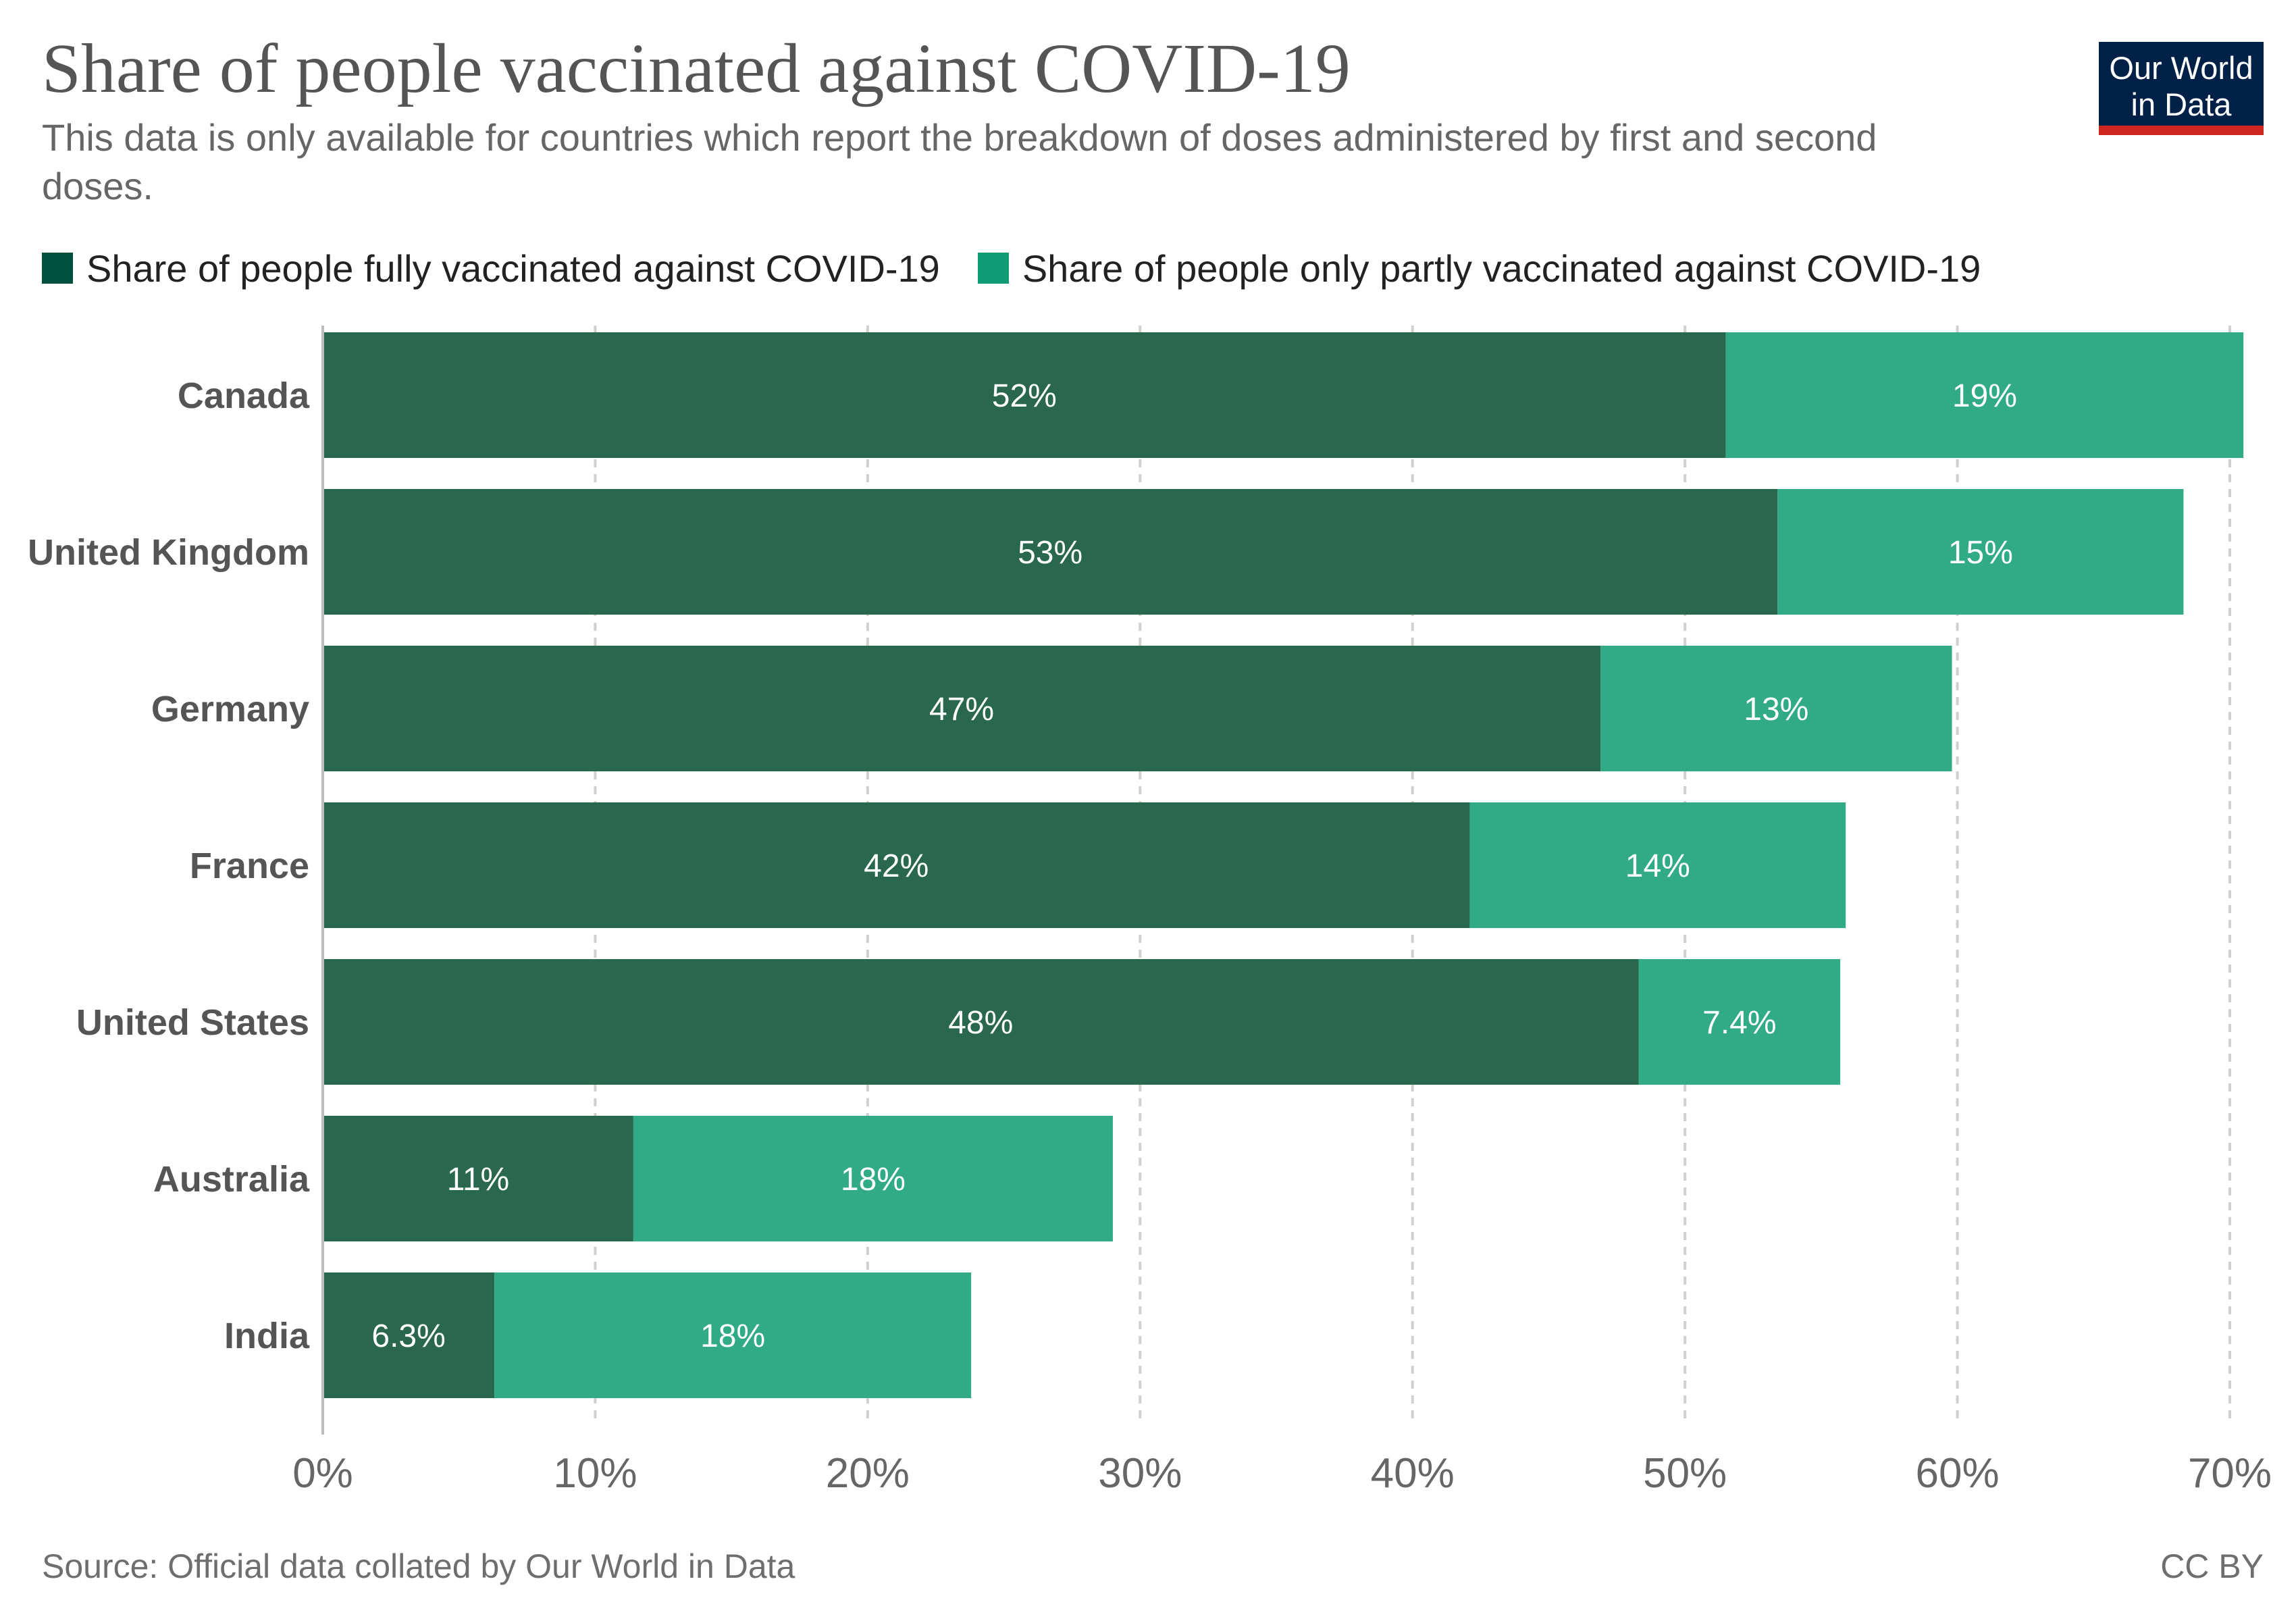  What do you see at coordinates (192, 1022) in the screenshot?
I see `category-label: United States` at bounding box center [192, 1022].